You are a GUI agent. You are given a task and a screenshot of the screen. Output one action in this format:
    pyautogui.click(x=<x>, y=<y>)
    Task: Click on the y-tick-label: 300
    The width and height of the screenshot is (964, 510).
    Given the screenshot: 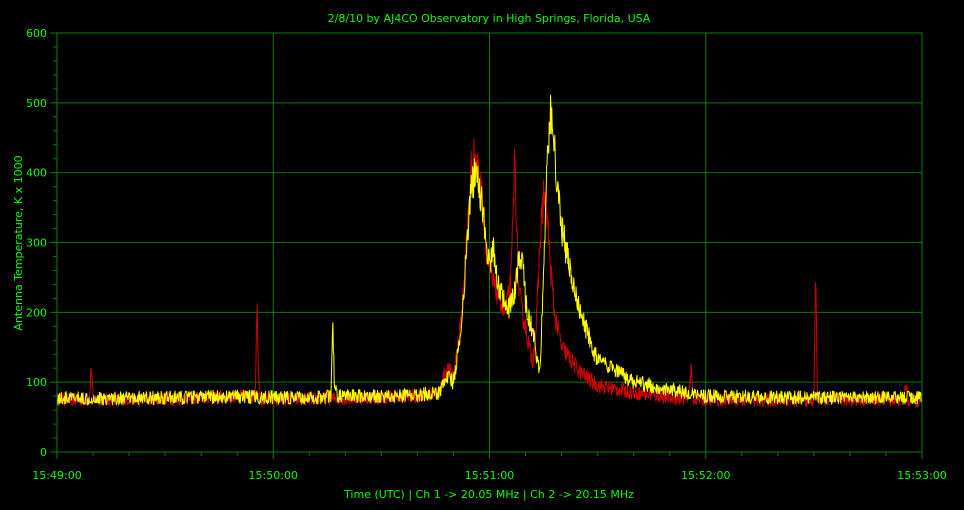 What is the action you would take?
    pyautogui.click(x=36, y=243)
    